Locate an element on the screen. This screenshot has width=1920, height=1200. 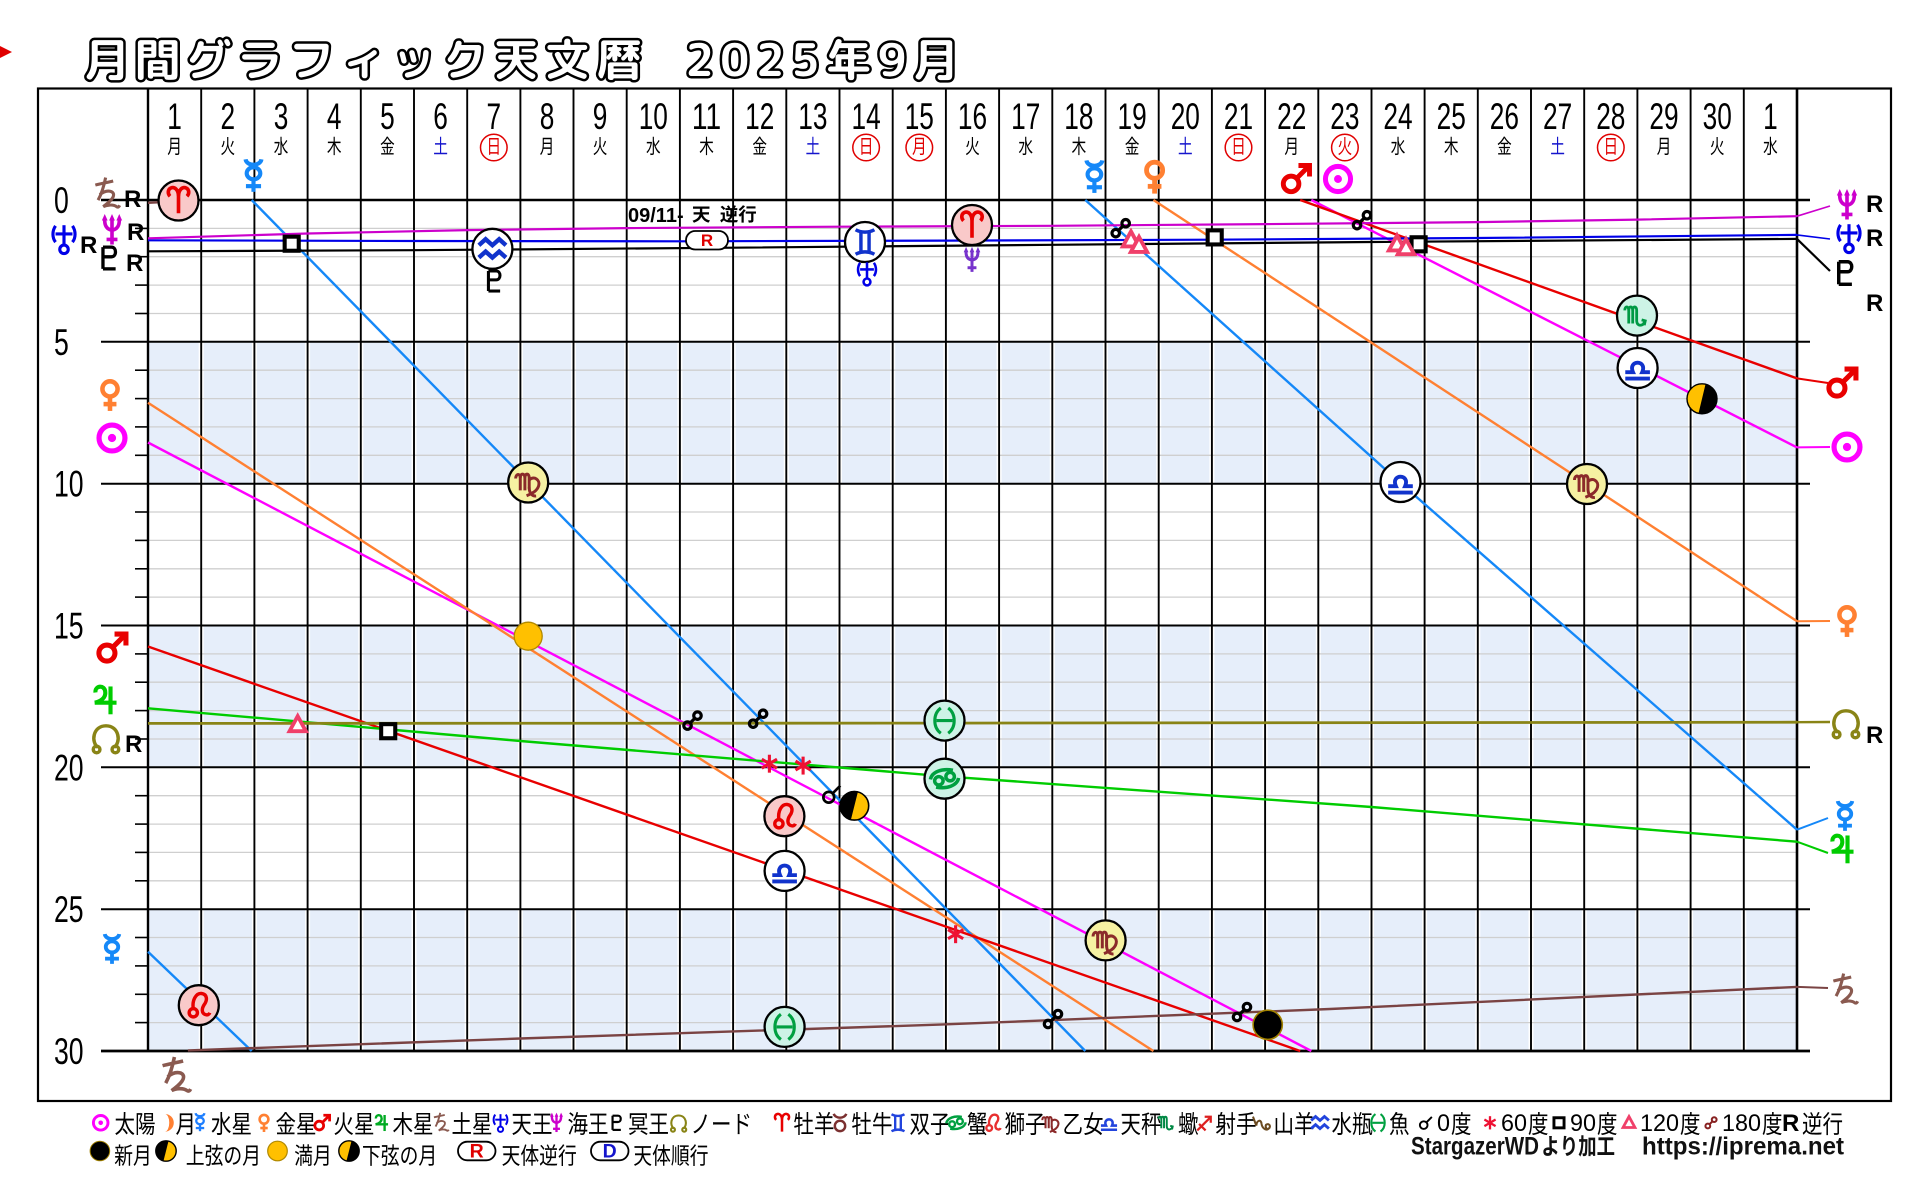
svg-text: 90 is located at coordinates (1583, 1123).